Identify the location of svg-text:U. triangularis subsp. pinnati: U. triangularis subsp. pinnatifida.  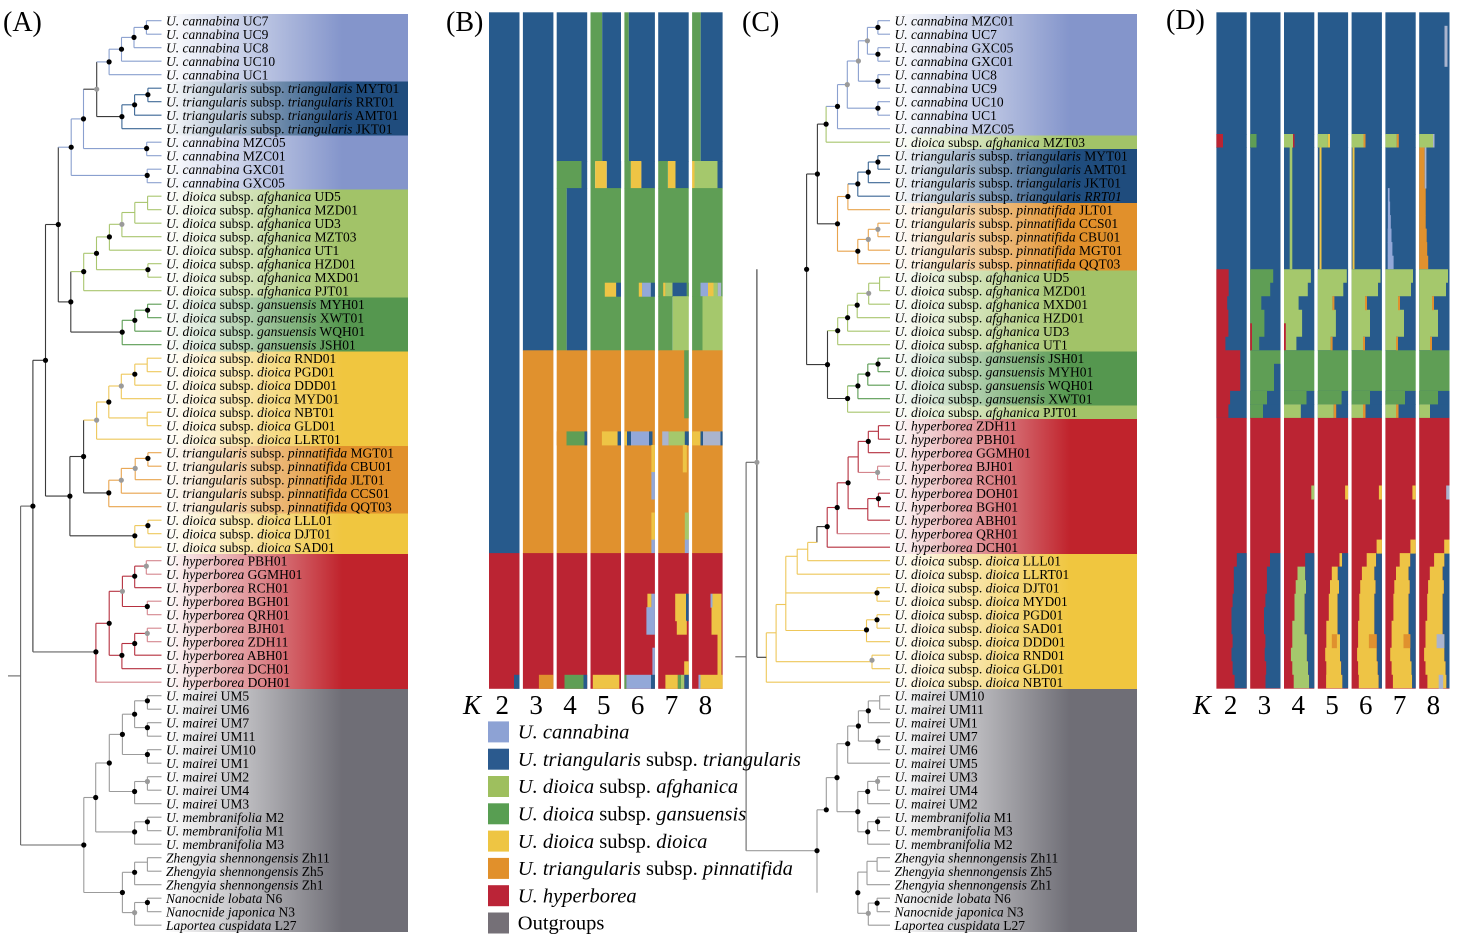
(655, 869).